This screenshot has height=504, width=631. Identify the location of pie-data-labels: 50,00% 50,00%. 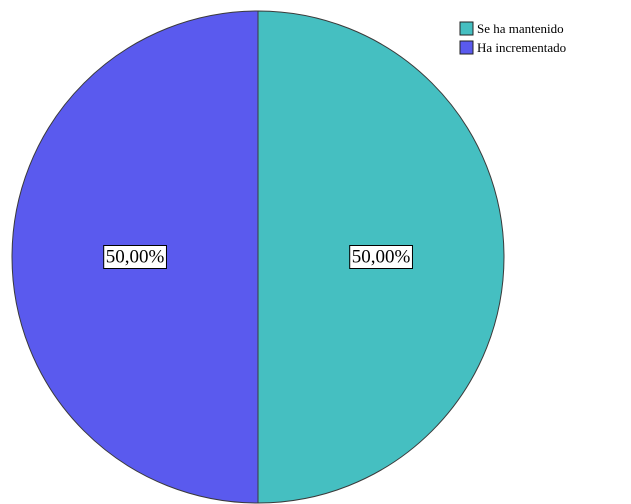
(258, 257).